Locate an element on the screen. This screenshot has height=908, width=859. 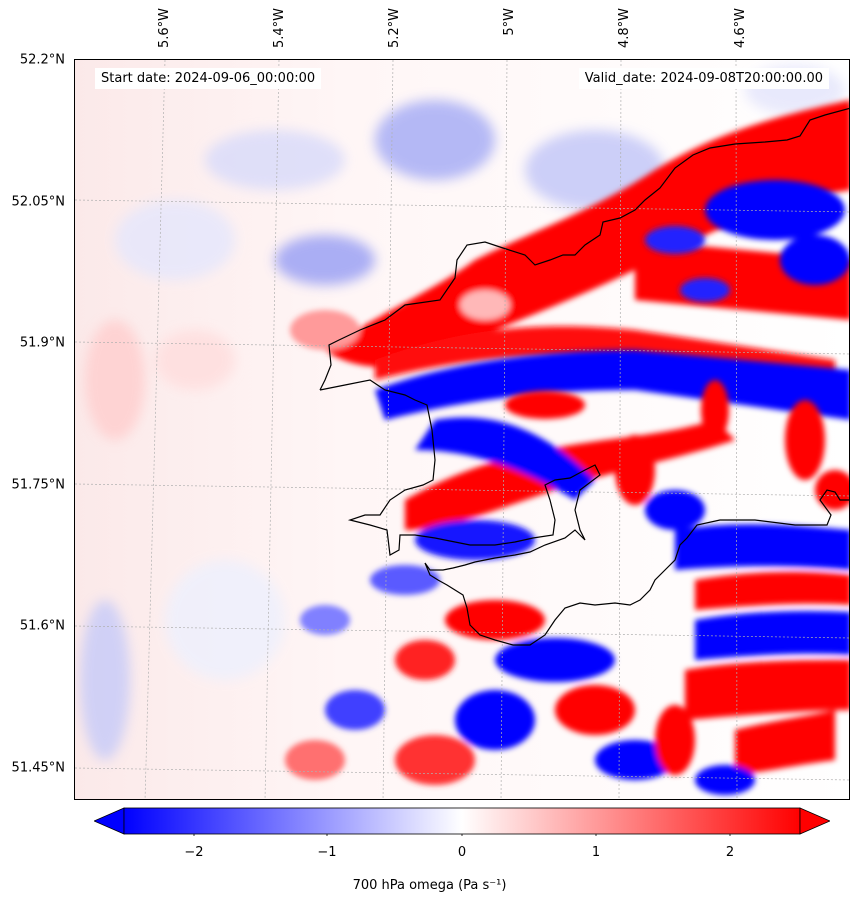
colorbar-label: 700 hPa omega (Pa s⁻¹) is located at coordinates (429, 885).